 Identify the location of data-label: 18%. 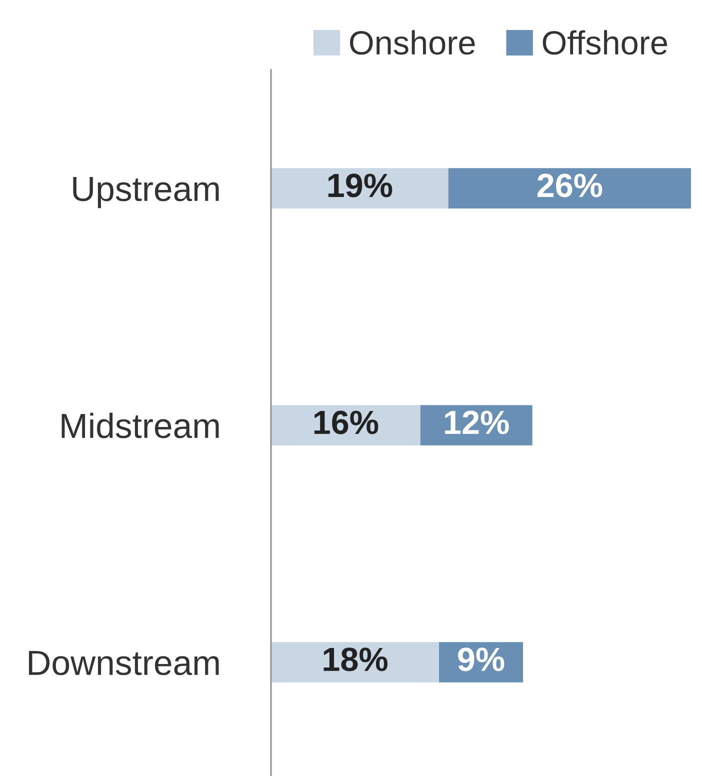
(356, 660).